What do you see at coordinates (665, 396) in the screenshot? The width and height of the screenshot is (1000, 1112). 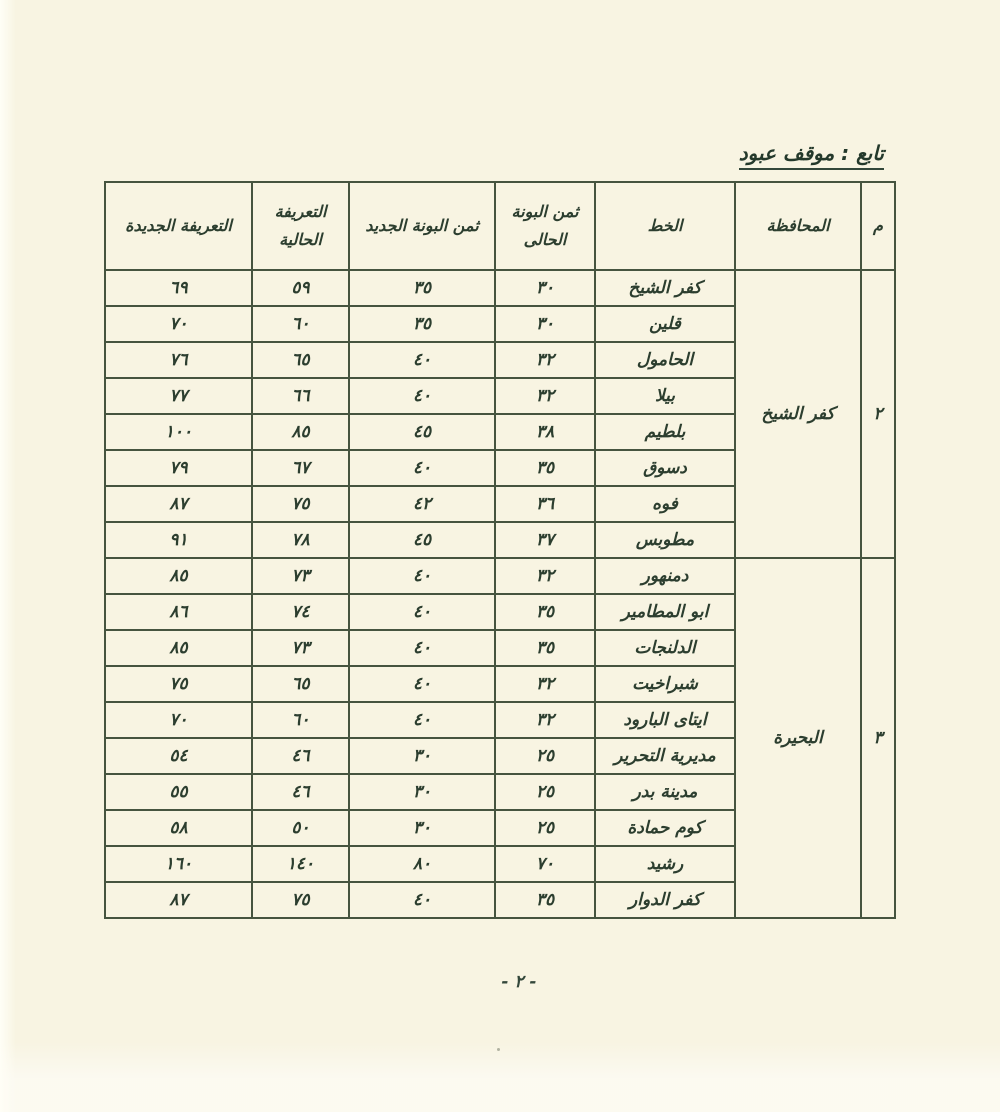 I see `line-cell: بيلا` at bounding box center [665, 396].